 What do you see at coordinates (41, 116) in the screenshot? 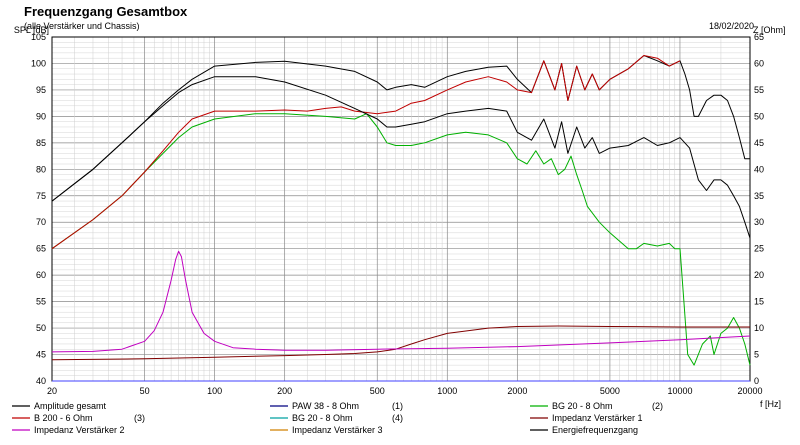
I see `y-tick-label: 90` at bounding box center [41, 116].